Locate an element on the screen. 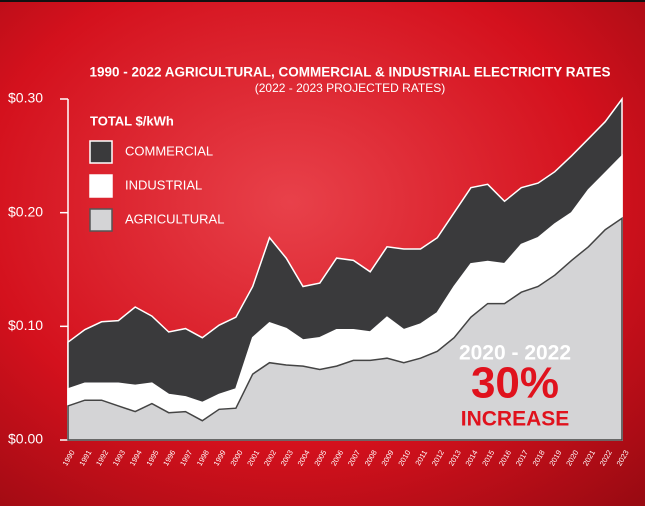  y-tick-label: $0.00 is located at coordinates (25, 439).